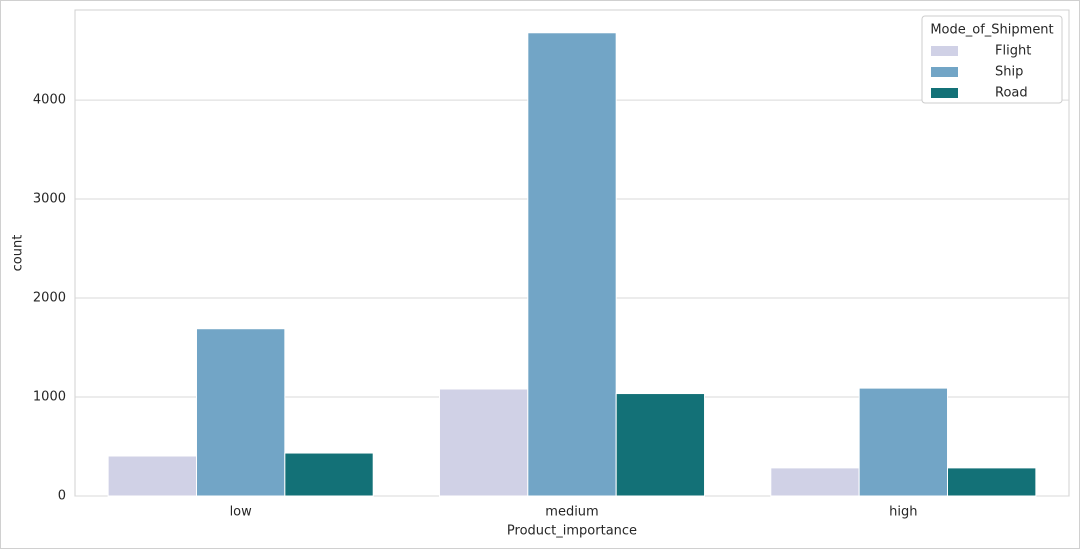  What do you see at coordinates (62, 496) in the screenshot?
I see `y-tick-label: 0` at bounding box center [62, 496].